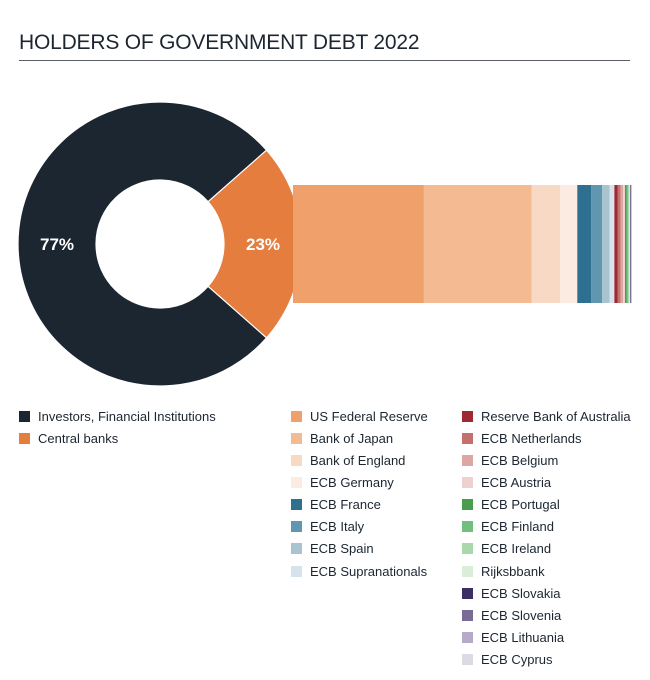 The image size is (650, 680). Describe the element at coordinates (606, 244) in the screenshot. I see `bar-segment-ecb-spain` at that location.